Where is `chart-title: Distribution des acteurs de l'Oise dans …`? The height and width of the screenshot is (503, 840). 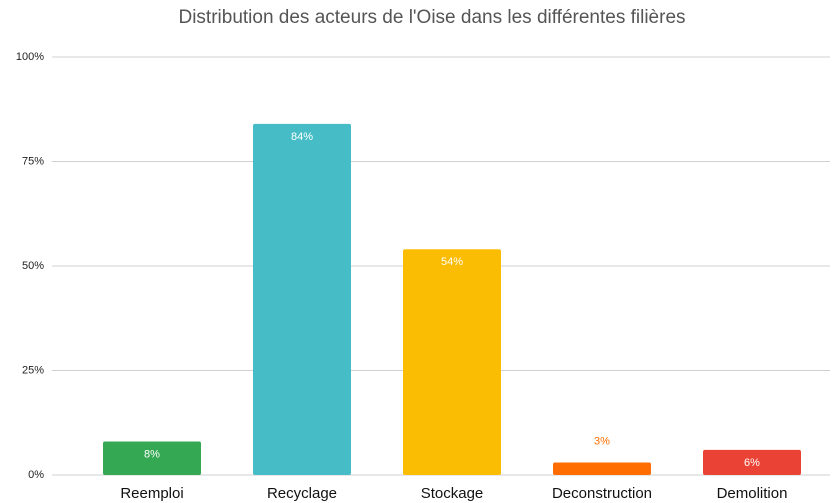
chart-title: Distribution des acteurs de l'Oise dans … is located at coordinates (431, 17).